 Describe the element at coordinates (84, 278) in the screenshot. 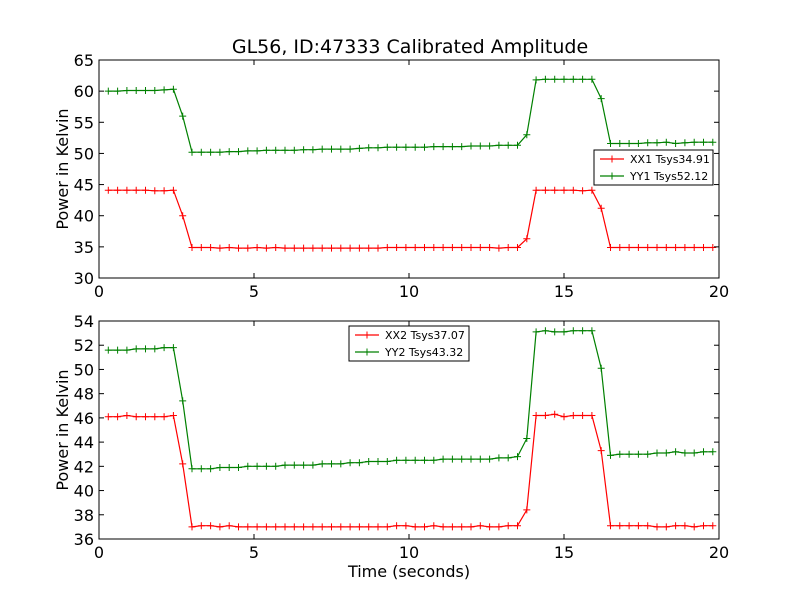

I see `y-tick-label: 30` at that location.